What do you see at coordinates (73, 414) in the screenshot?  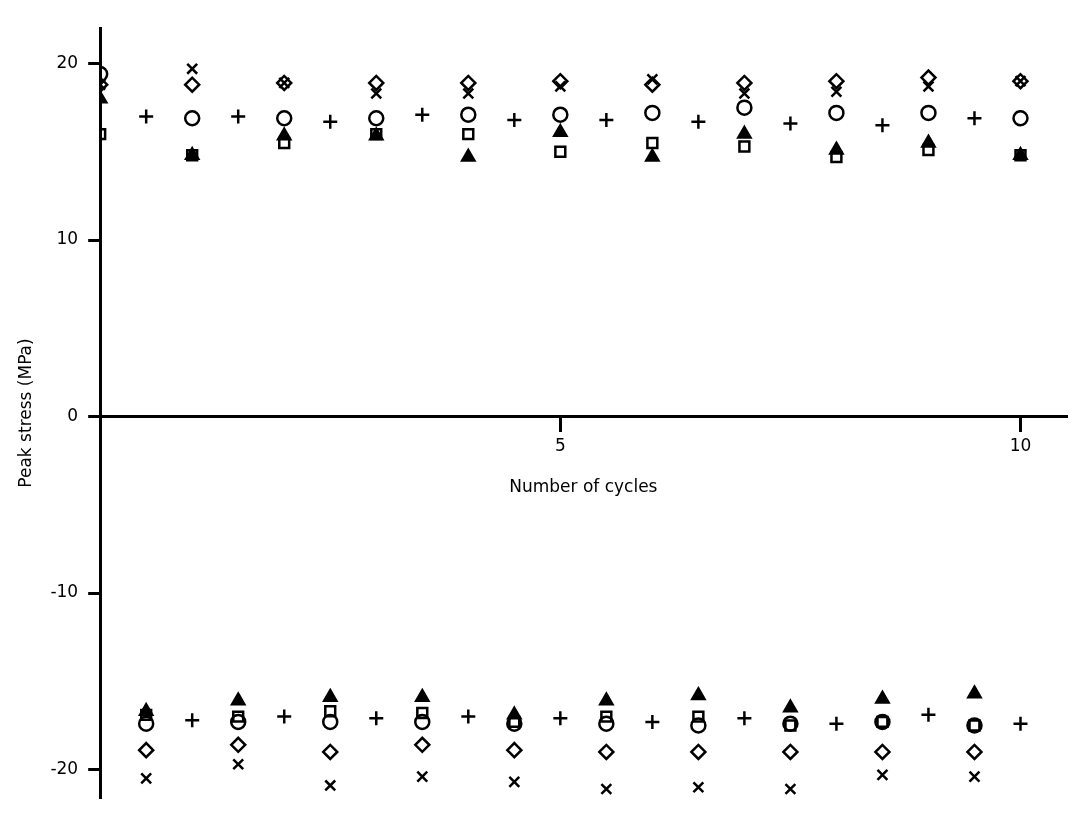 I see `y-tick-label: 0` at bounding box center [73, 414].